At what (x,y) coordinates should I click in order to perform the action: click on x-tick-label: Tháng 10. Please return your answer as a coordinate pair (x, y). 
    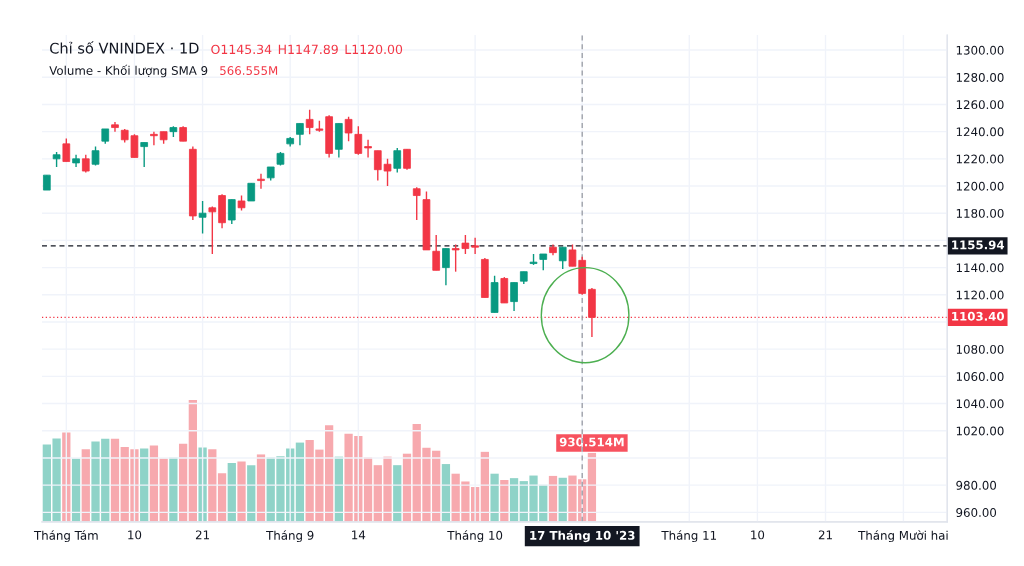
    Looking at the image, I should click on (475, 536).